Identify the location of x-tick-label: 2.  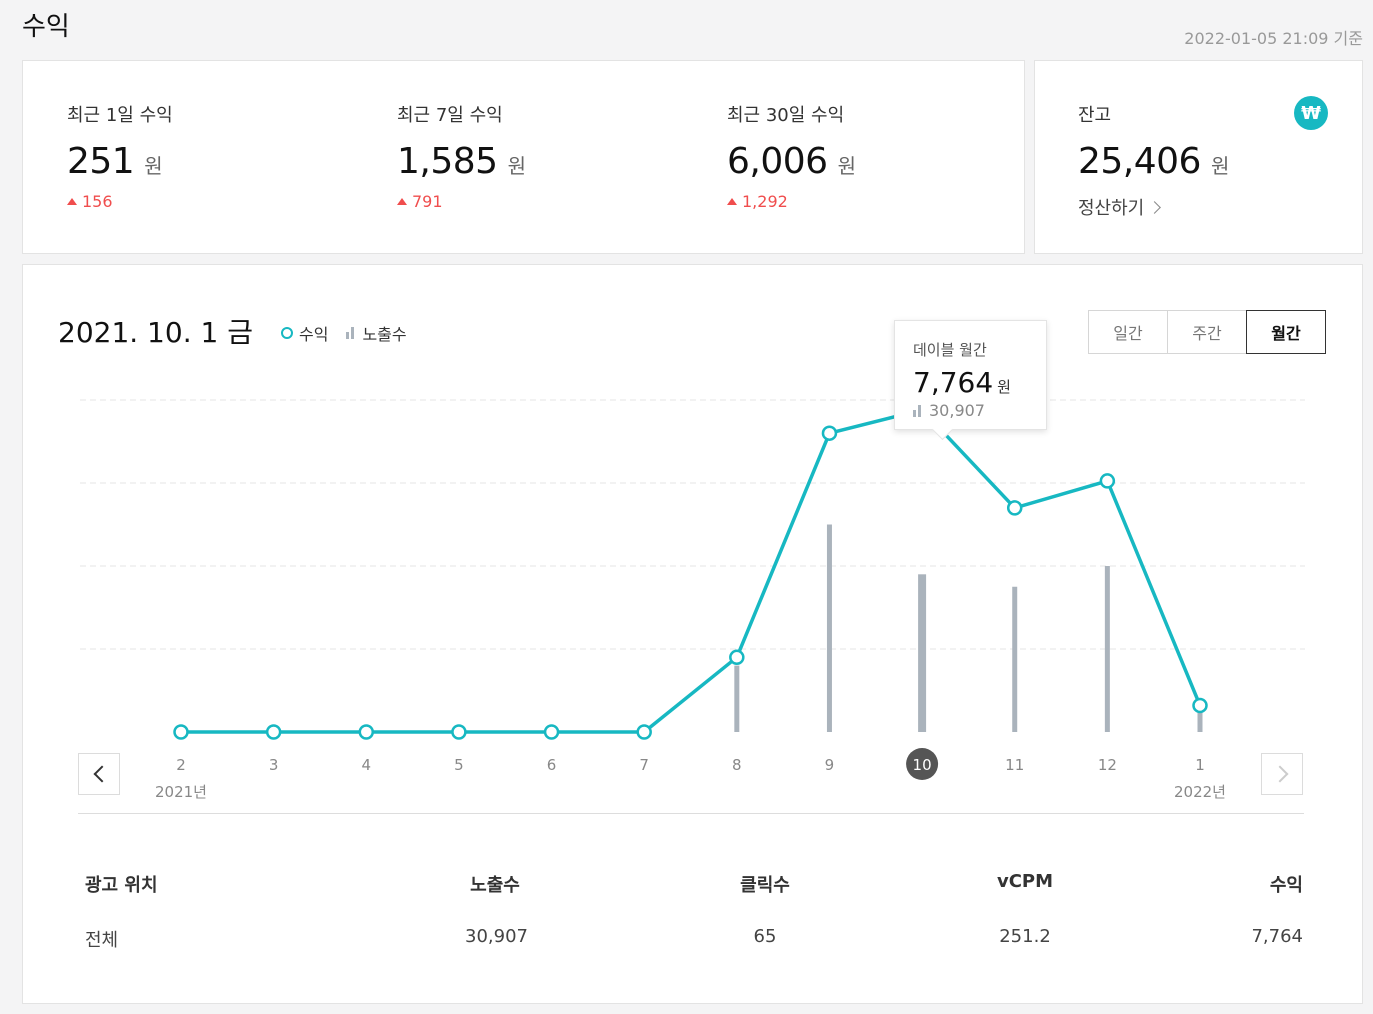
(181, 765).